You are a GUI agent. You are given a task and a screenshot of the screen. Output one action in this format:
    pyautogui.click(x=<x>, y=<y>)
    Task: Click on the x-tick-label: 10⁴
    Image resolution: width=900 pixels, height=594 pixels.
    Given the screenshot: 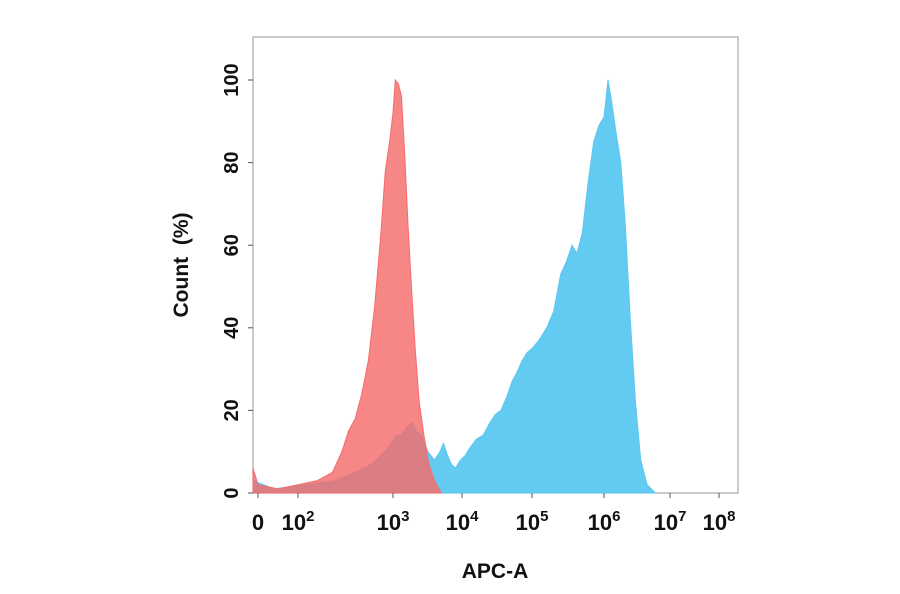 What is the action you would take?
    pyautogui.click(x=462, y=521)
    